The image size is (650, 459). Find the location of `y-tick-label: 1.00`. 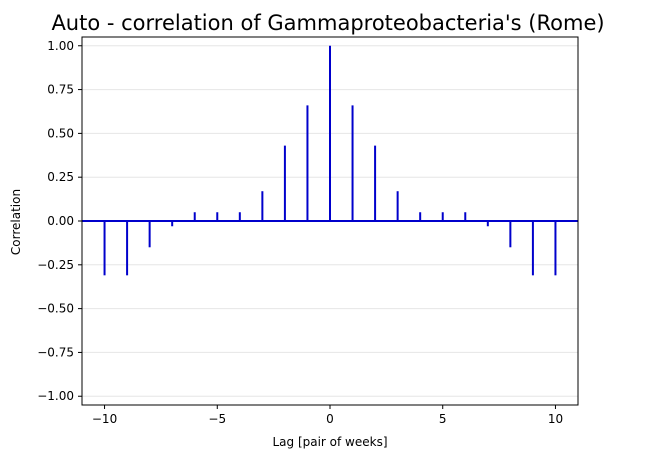

y-tick-label: 1.00 is located at coordinates (60, 46).